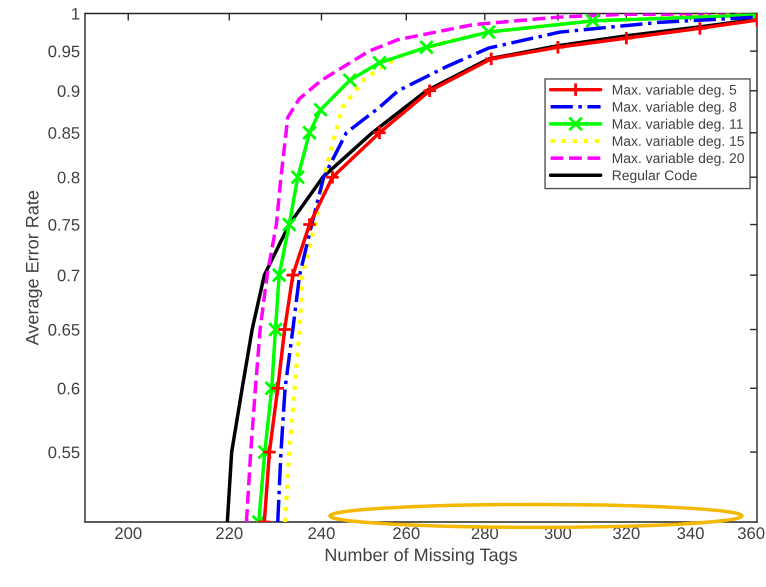 The width and height of the screenshot is (766, 587). What do you see at coordinates (422, 556) in the screenshot?
I see `x-axis-title: Number of Missing Tags` at bounding box center [422, 556].